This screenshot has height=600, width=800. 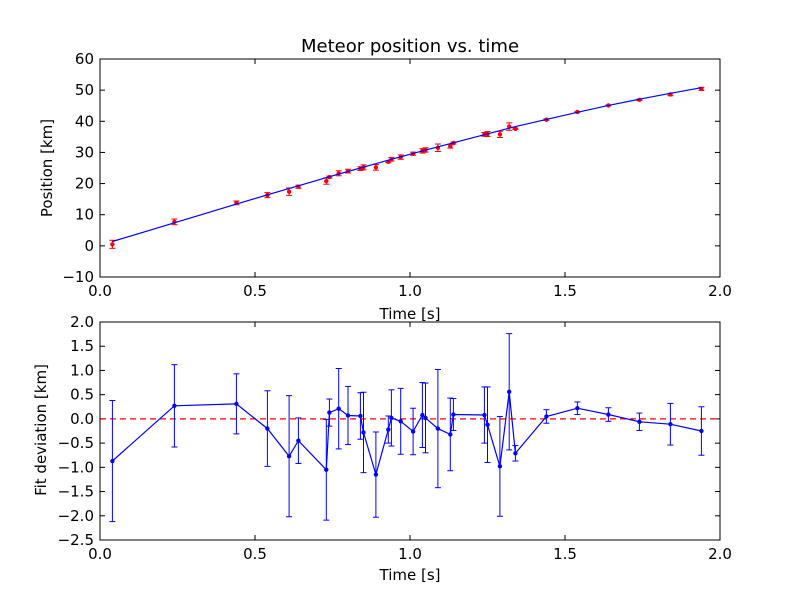 What do you see at coordinates (100, 291) in the screenshot?
I see `position-x-tick-label: 0.0` at bounding box center [100, 291].